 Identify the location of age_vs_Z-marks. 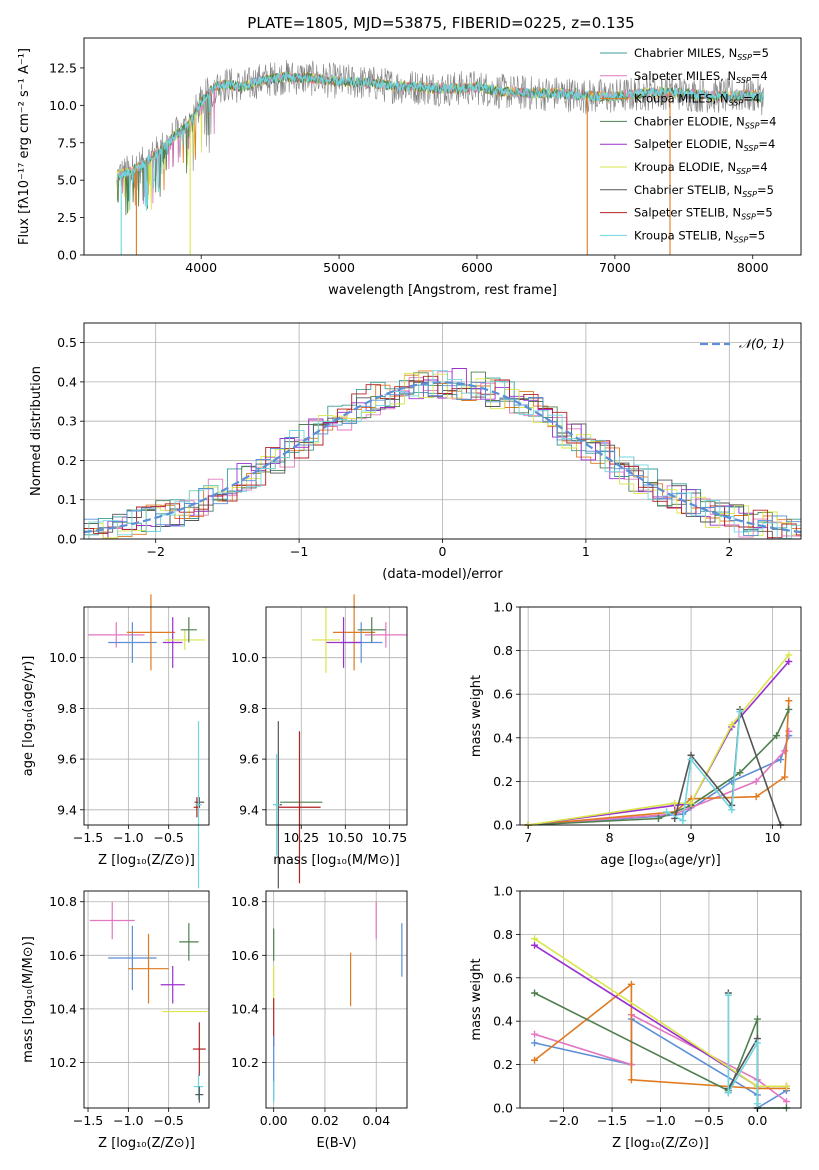
(146, 741).